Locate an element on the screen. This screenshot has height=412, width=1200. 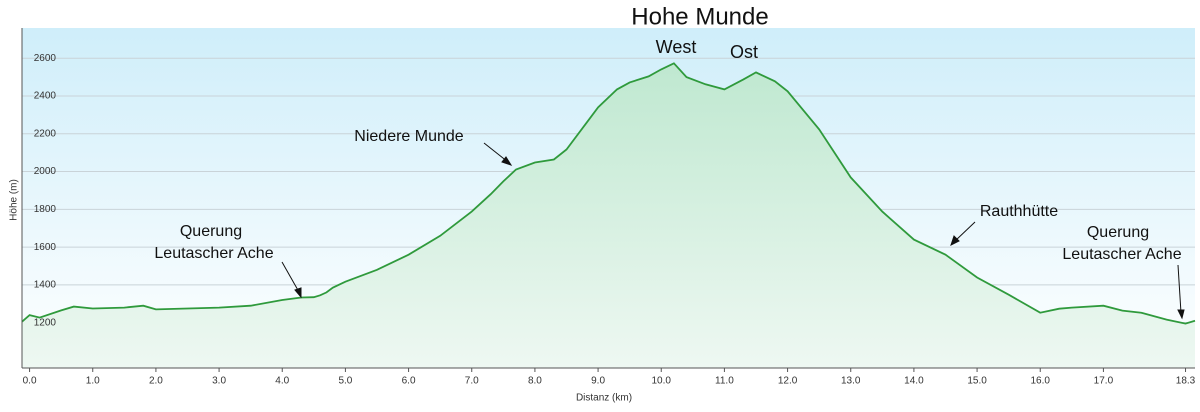
x-tick-label: 8.0 is located at coordinates (535, 381).